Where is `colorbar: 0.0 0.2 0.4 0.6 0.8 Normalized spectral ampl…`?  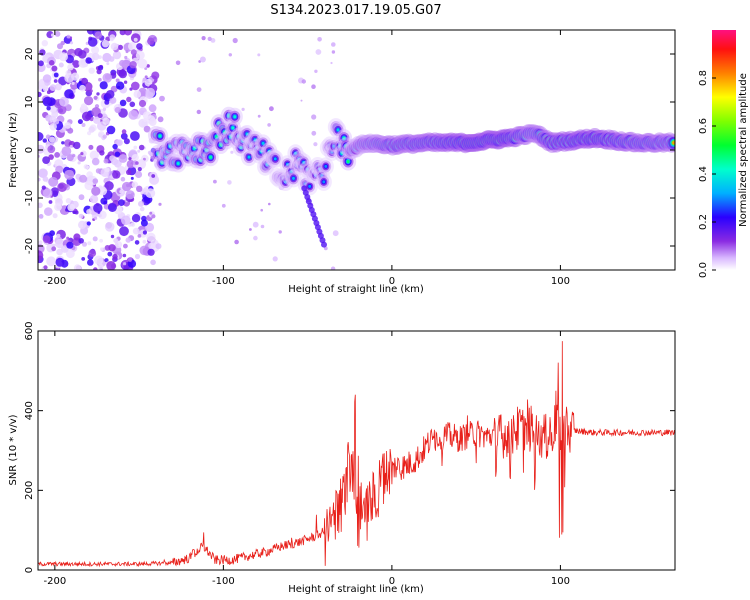 colorbar: 0.0 0.2 0.4 0.6 0.8 Normalized spectral ampl… is located at coordinates (723, 154).